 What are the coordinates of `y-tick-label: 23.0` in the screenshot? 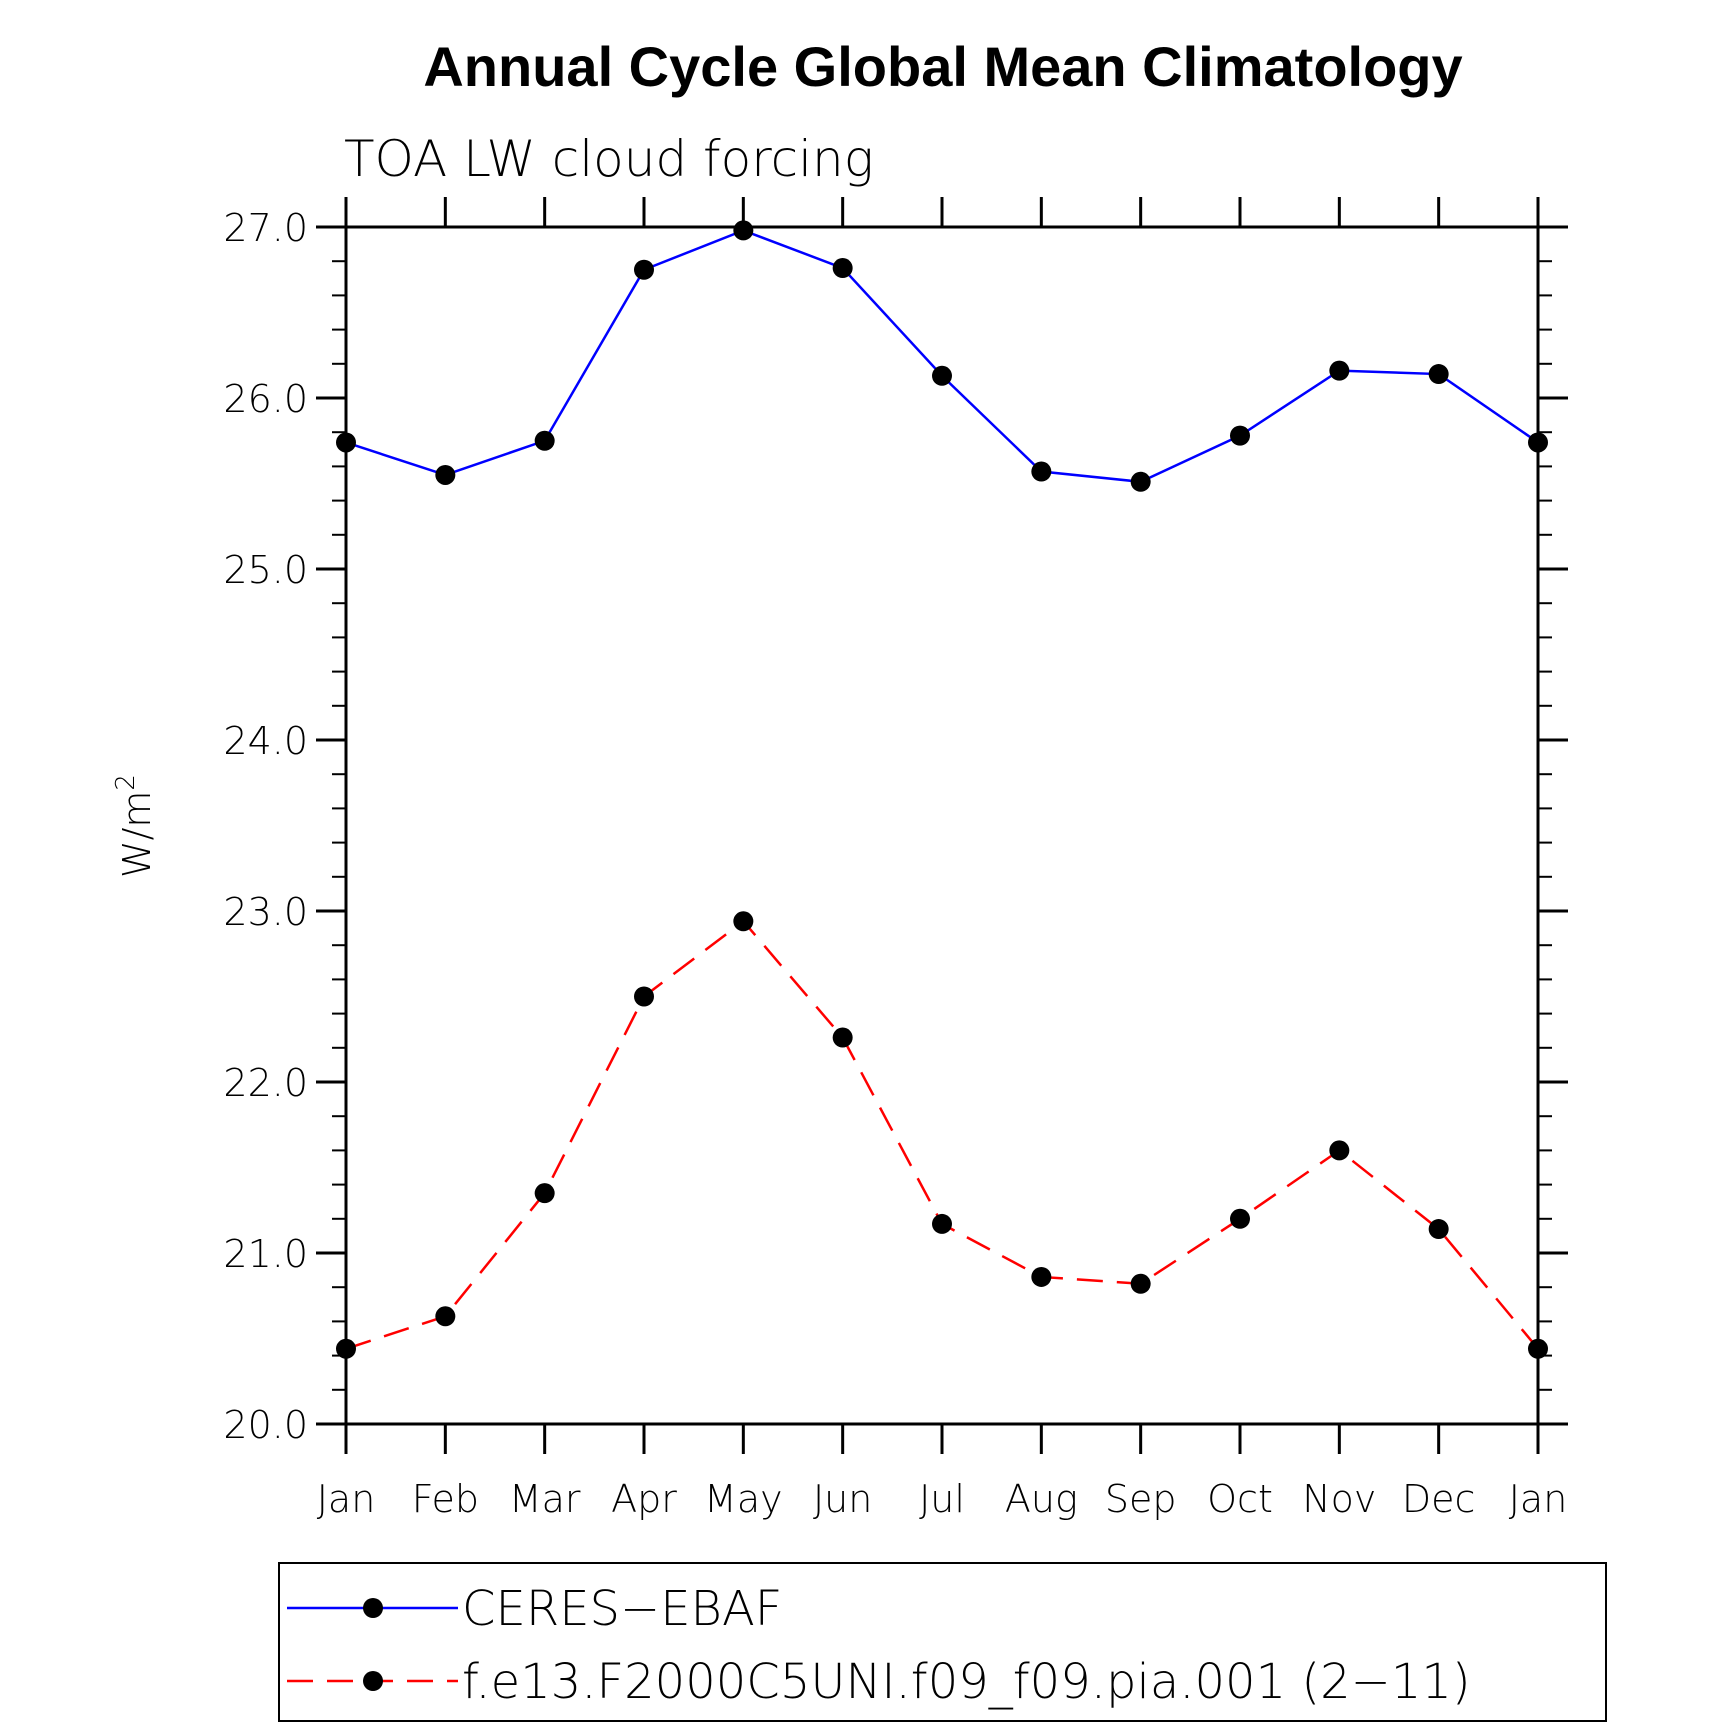 It's located at (265, 912).